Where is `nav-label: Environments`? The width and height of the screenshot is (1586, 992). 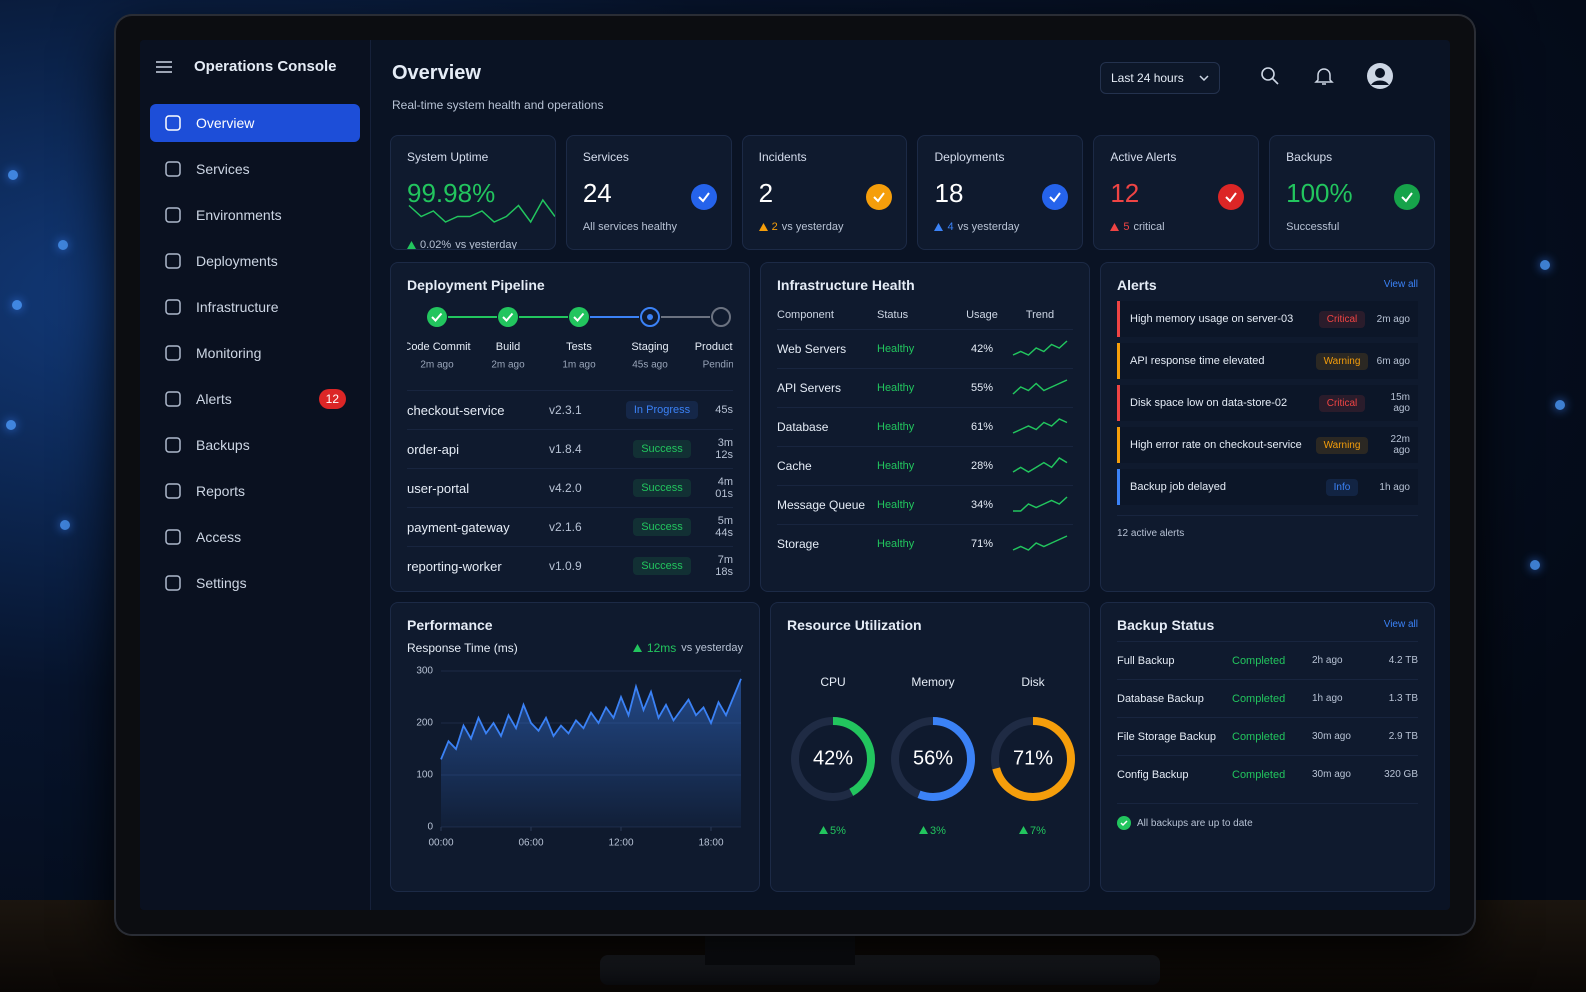 nav-label: Environments is located at coordinates (239, 215).